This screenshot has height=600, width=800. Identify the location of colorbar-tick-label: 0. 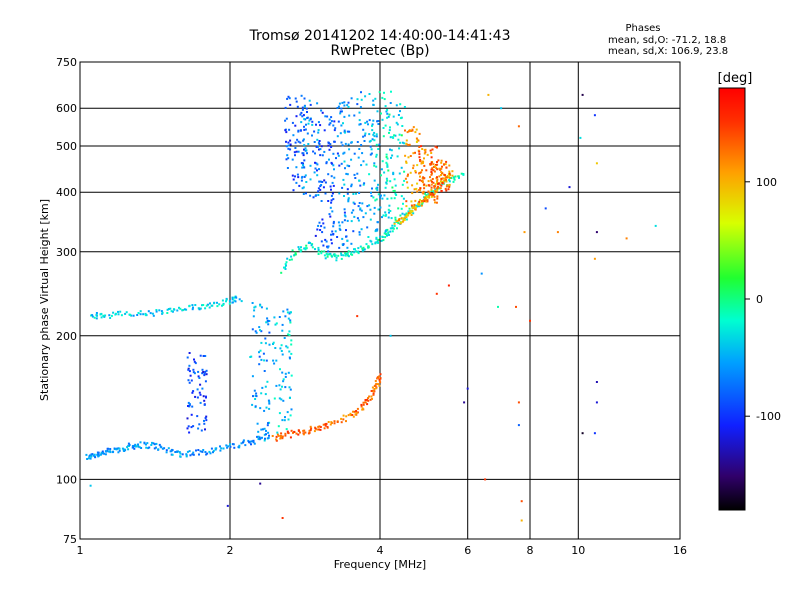
(759, 299).